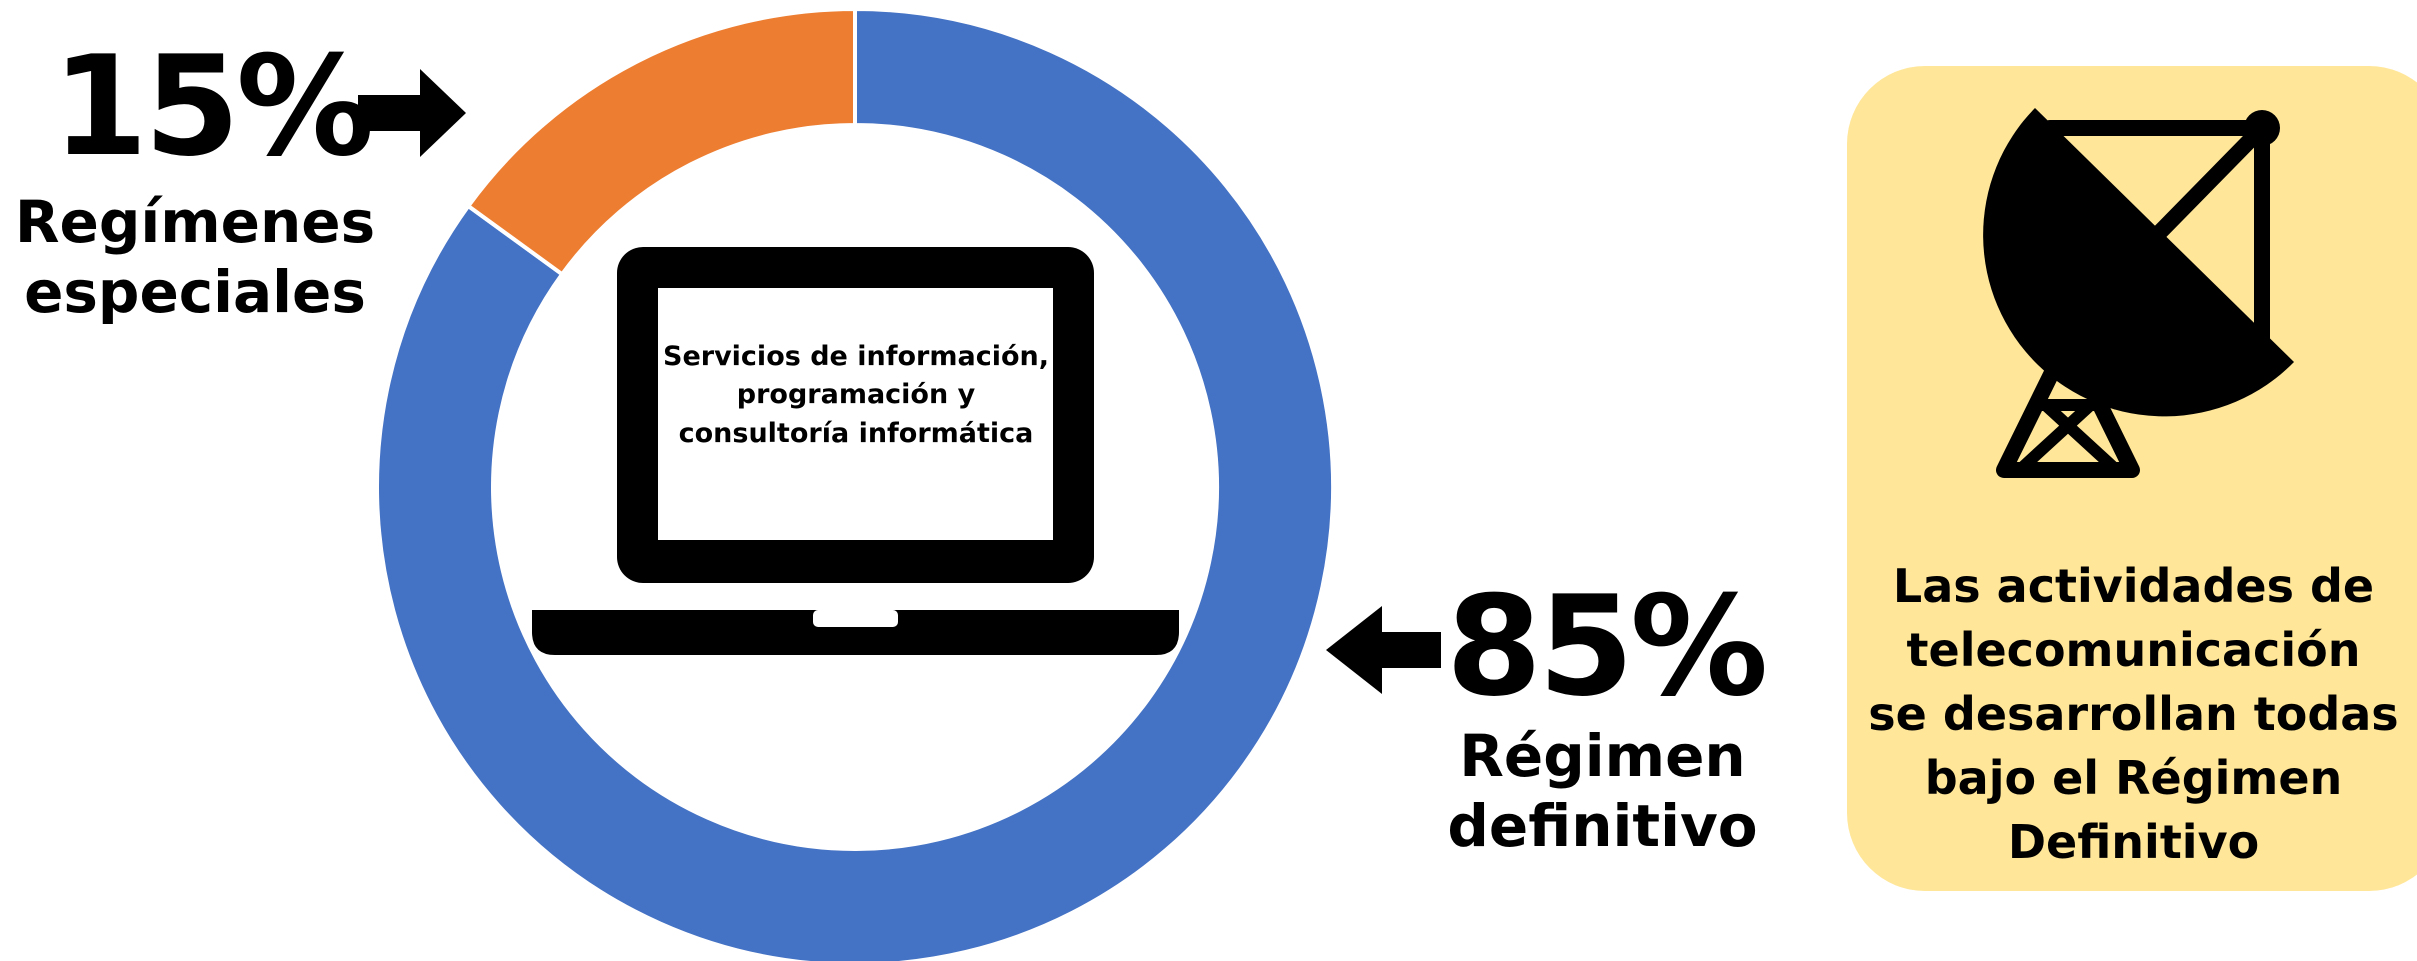 The image size is (2417, 961). Describe the element at coordinates (2133, 841) in the screenshot. I see `note-line: Definitivo` at that location.